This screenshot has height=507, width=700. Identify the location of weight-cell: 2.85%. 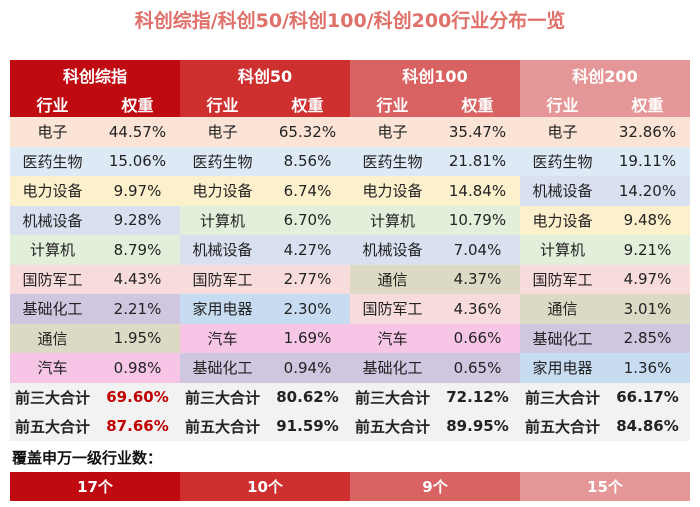
(647, 338).